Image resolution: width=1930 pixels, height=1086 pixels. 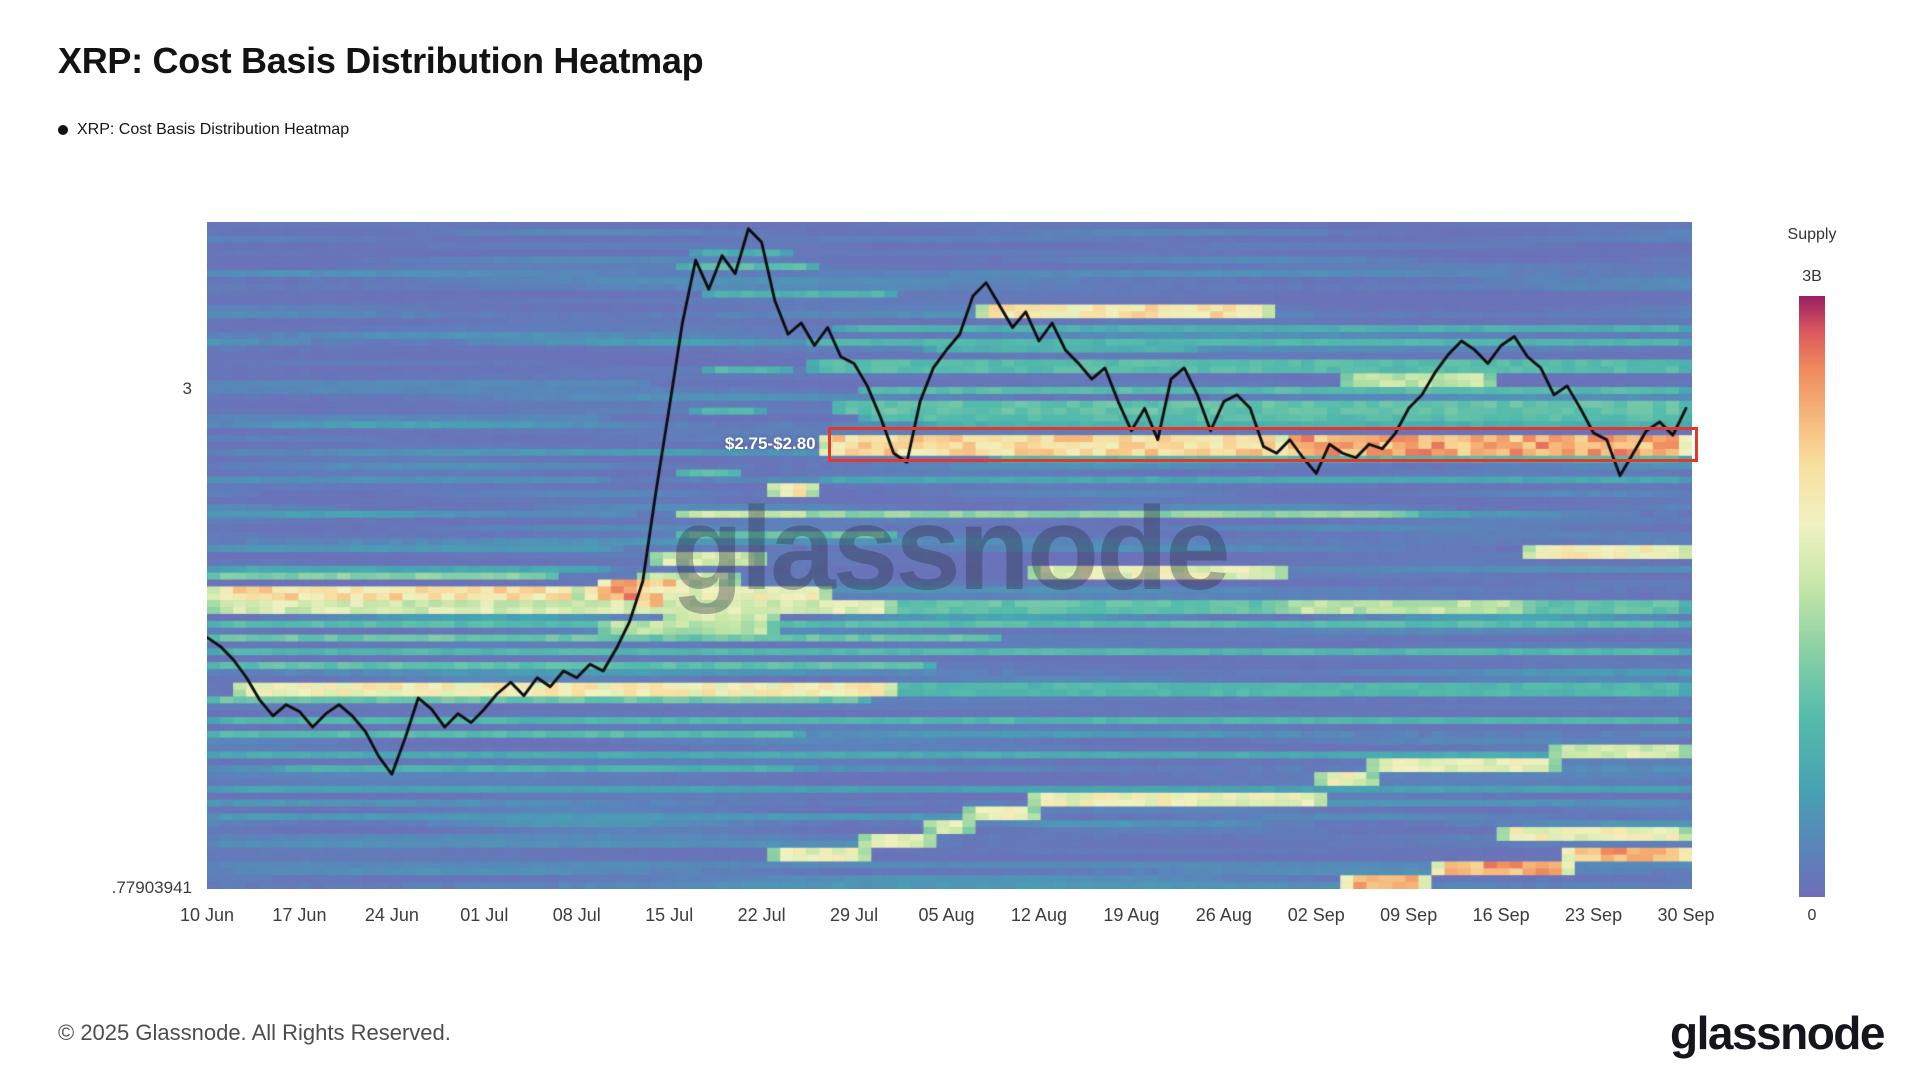 I want to click on colorbar-title: Supply, so click(x=1812, y=234).